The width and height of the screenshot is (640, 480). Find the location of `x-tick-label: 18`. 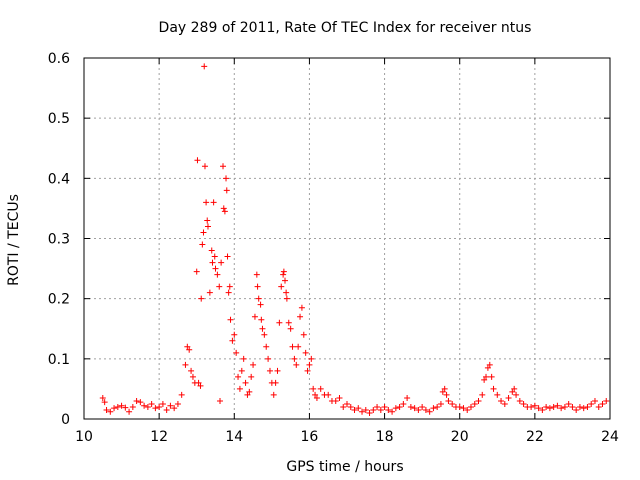

x-tick-label: 18 is located at coordinates (385, 437).